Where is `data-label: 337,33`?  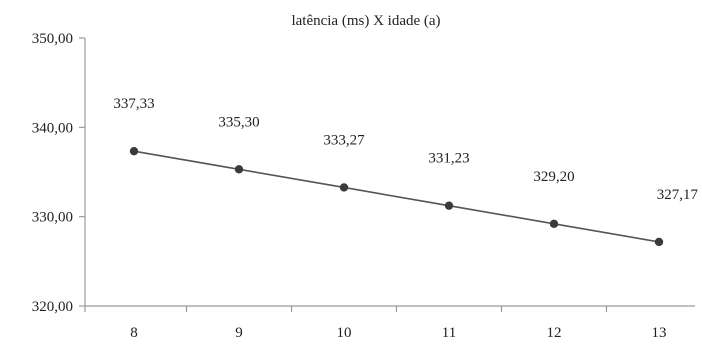
data-label: 337,33 is located at coordinates (133, 104).